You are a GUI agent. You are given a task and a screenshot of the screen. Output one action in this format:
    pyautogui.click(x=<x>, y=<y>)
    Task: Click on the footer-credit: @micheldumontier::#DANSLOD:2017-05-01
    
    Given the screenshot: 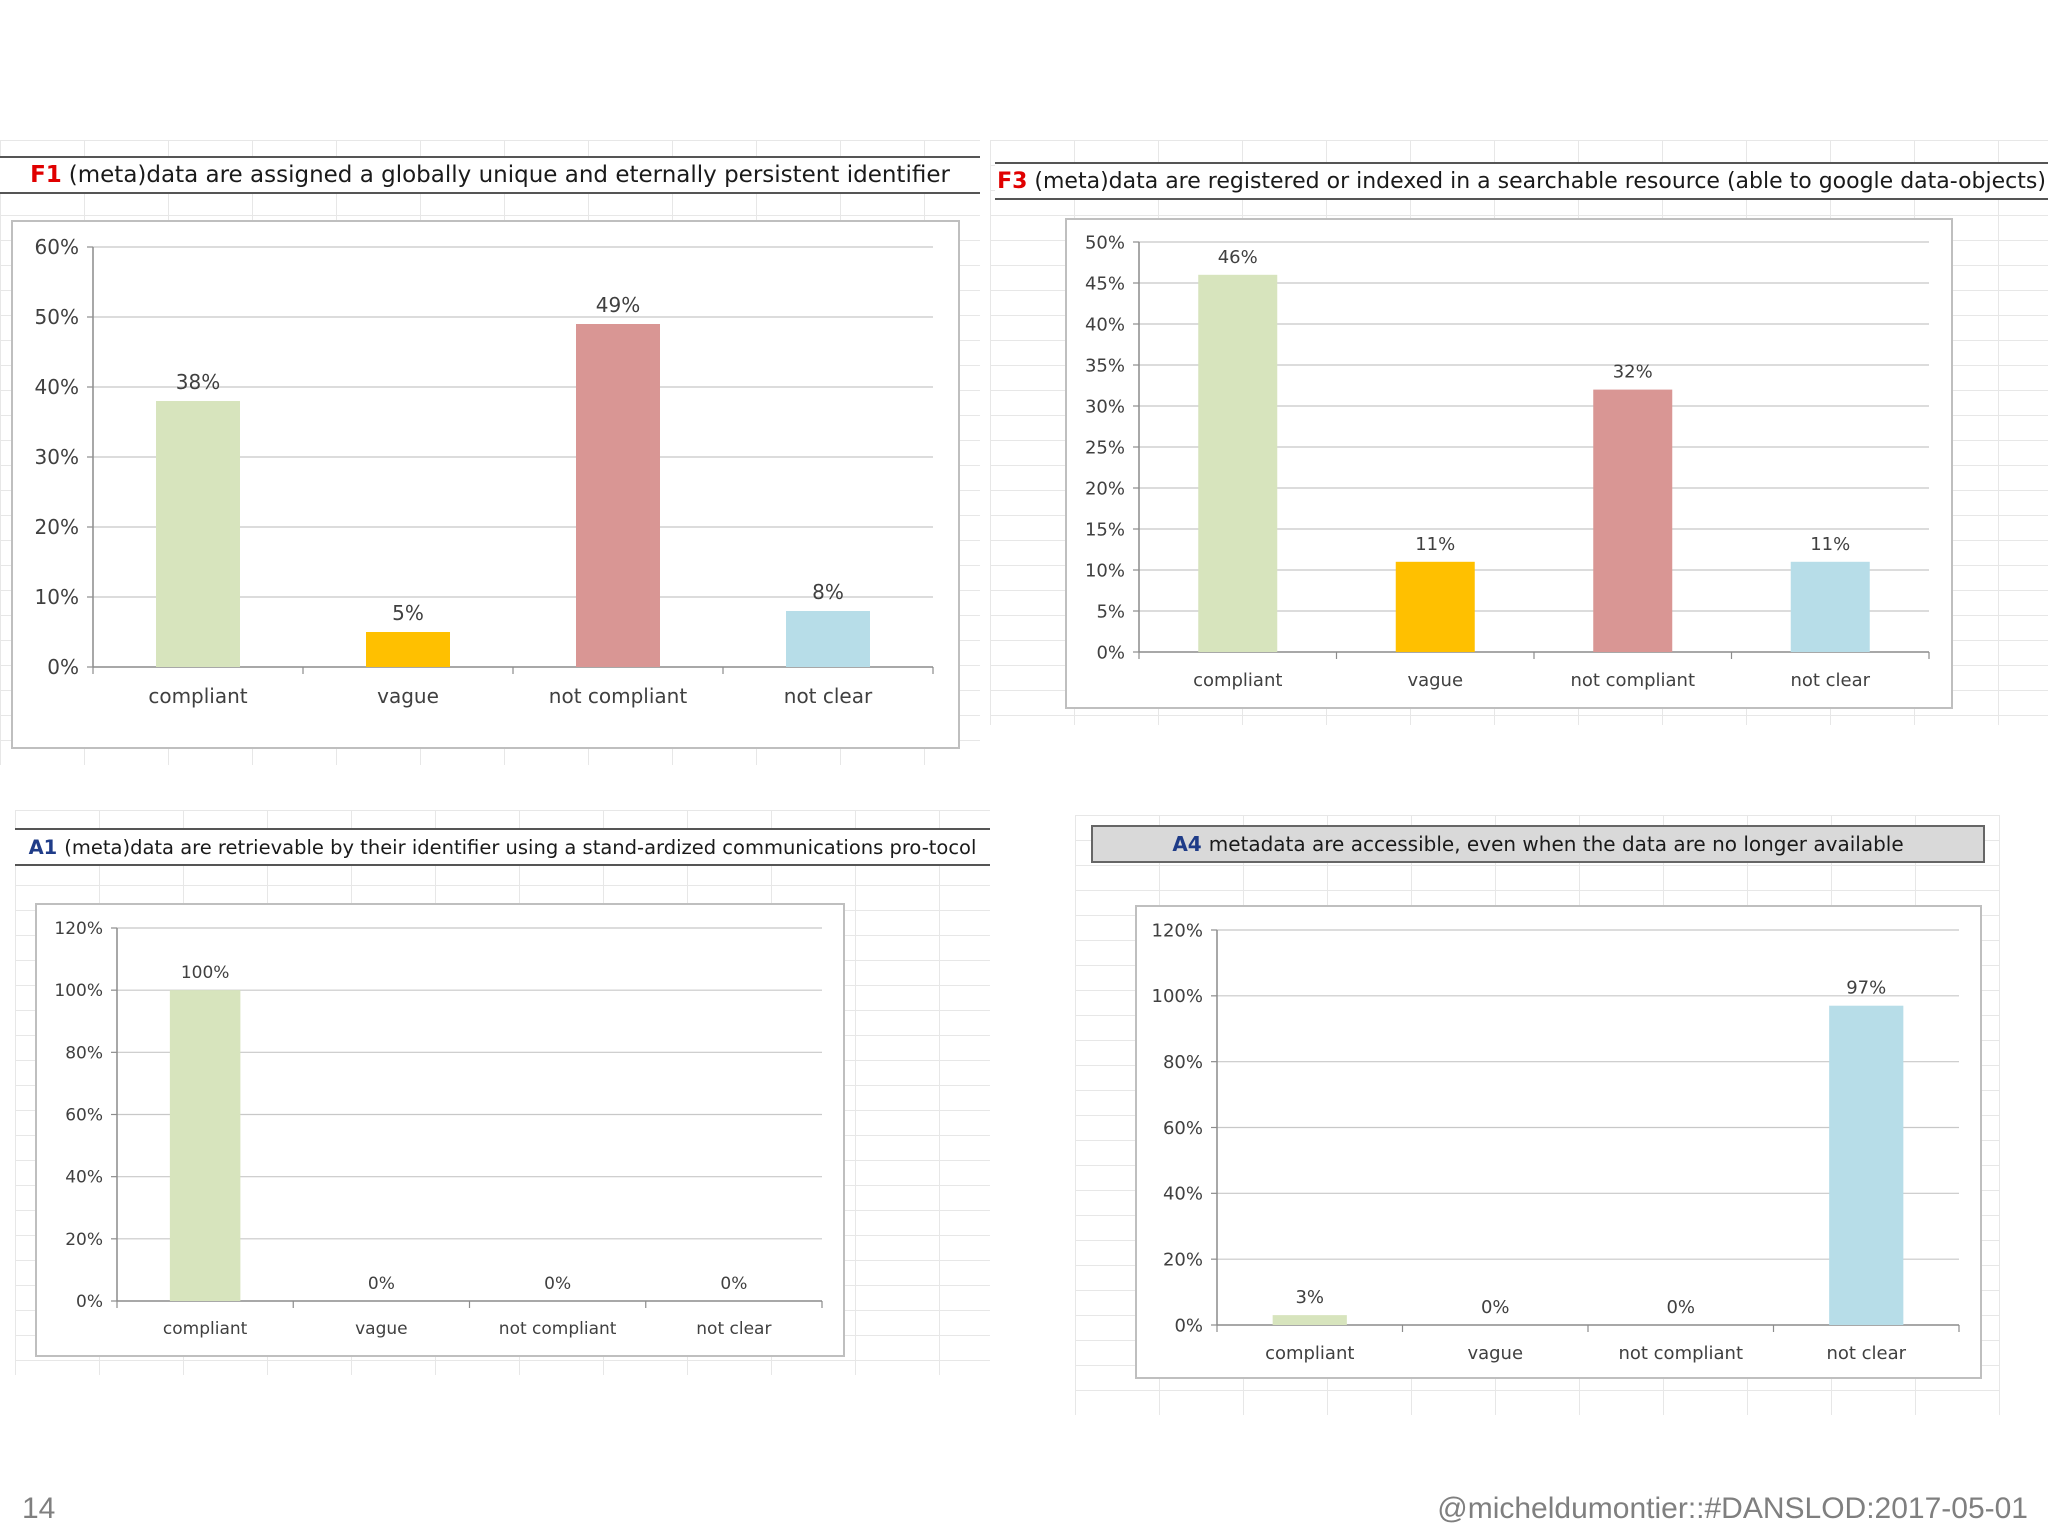 What is the action you would take?
    pyautogui.click(x=1732, y=1508)
    